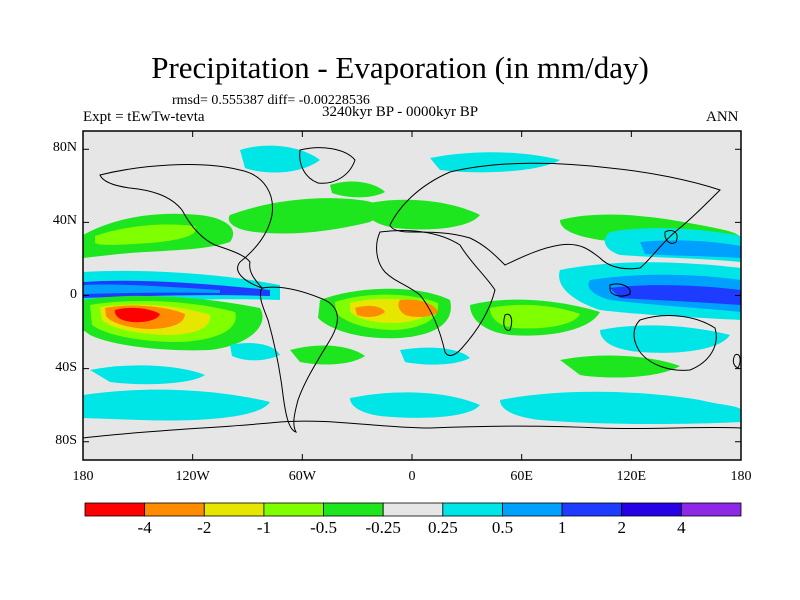 The height and width of the screenshot is (600, 800). I want to click on colorbar-label: 4, so click(681, 527).